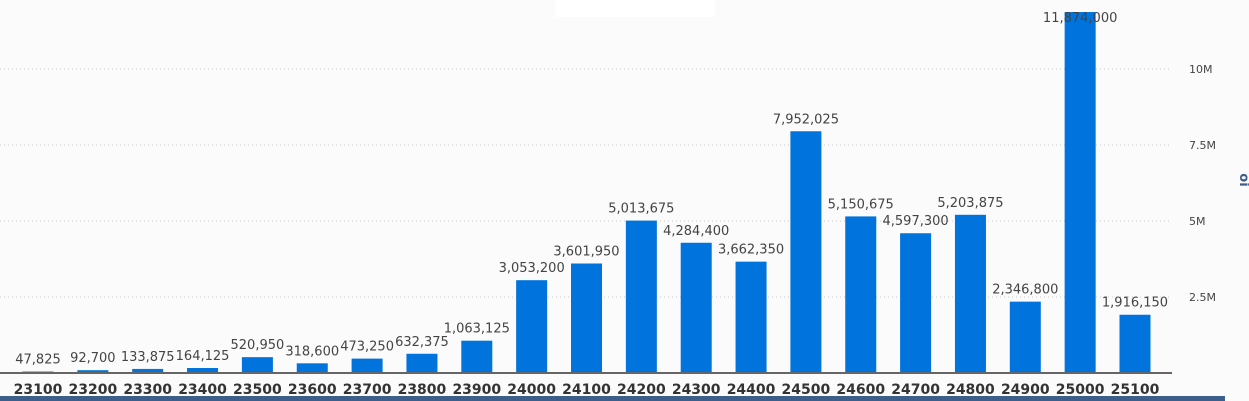 The width and height of the screenshot is (1249, 401). Describe the element at coordinates (612, 398) in the screenshot. I see `bottom-border` at that location.